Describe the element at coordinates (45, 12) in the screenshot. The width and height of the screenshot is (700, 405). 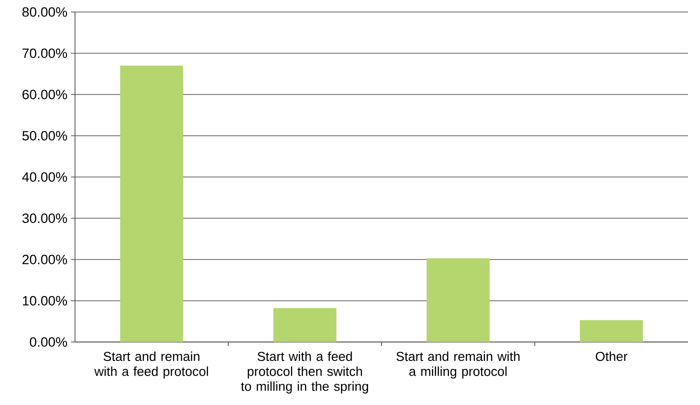
I see `y-tick-label: 80.00%` at that location.